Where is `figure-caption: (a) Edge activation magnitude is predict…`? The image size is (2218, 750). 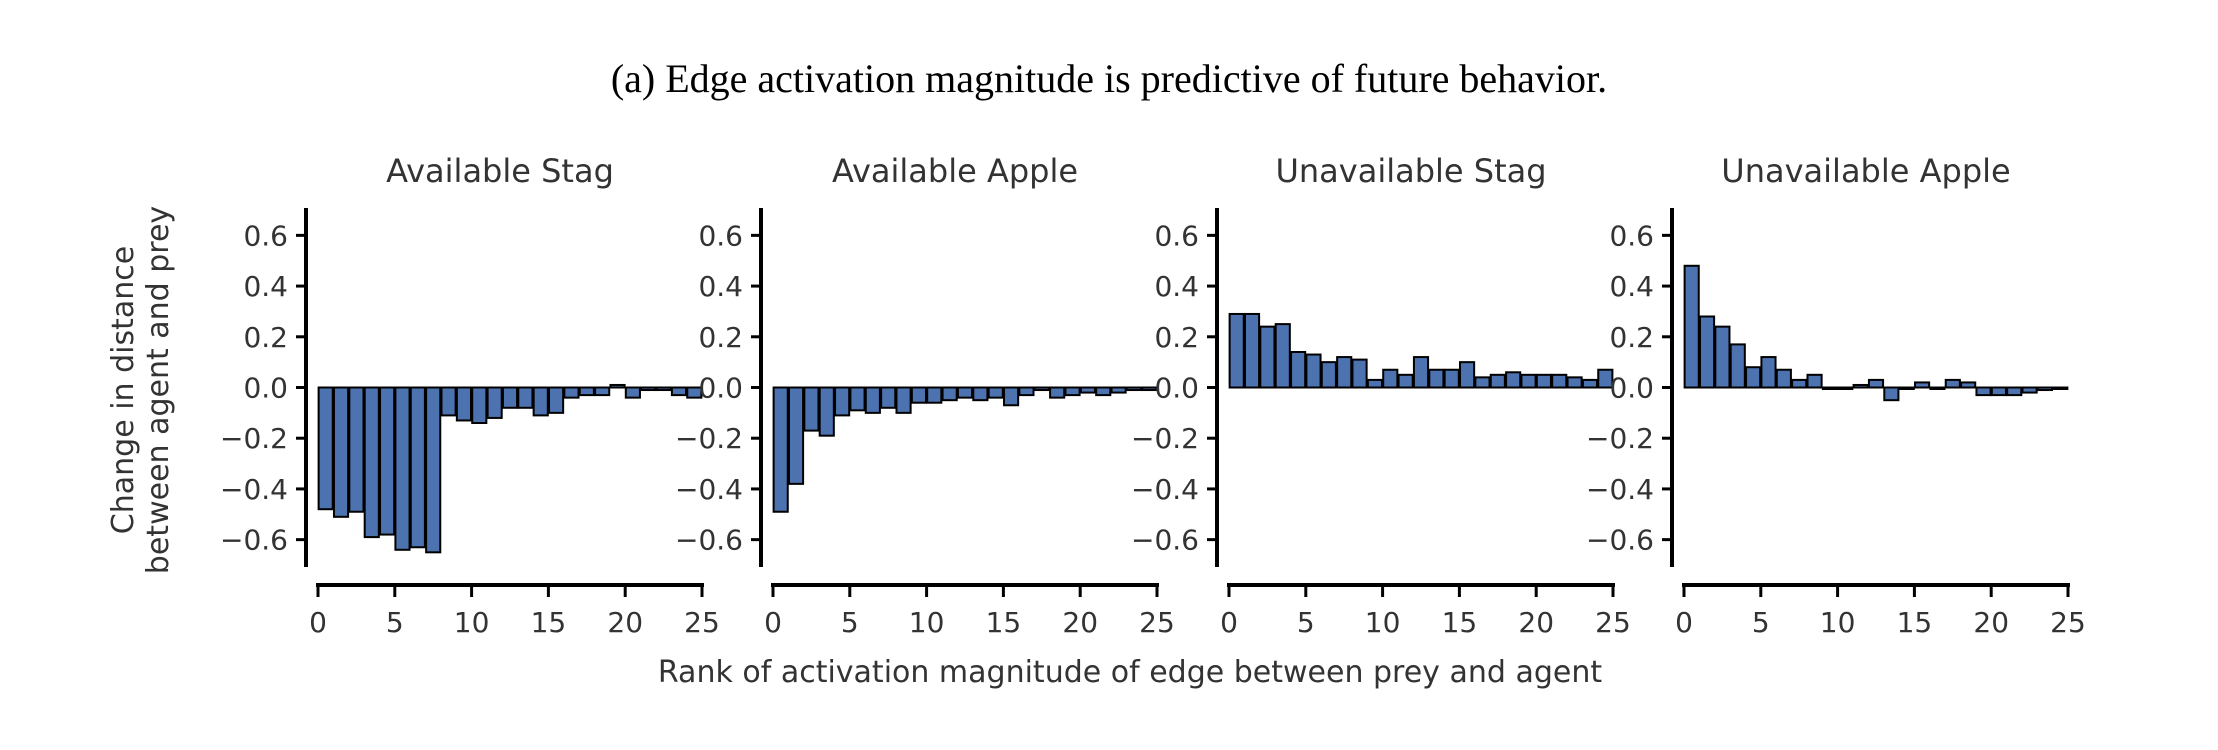 figure-caption: (a) Edge activation magnitude is predict… is located at coordinates (1109, 78).